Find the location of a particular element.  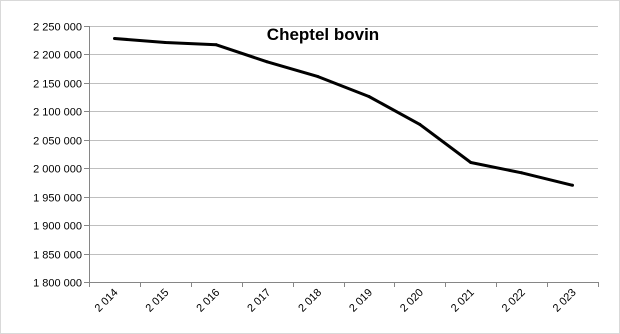

x-tick-label: 2 016 is located at coordinates (208, 301).